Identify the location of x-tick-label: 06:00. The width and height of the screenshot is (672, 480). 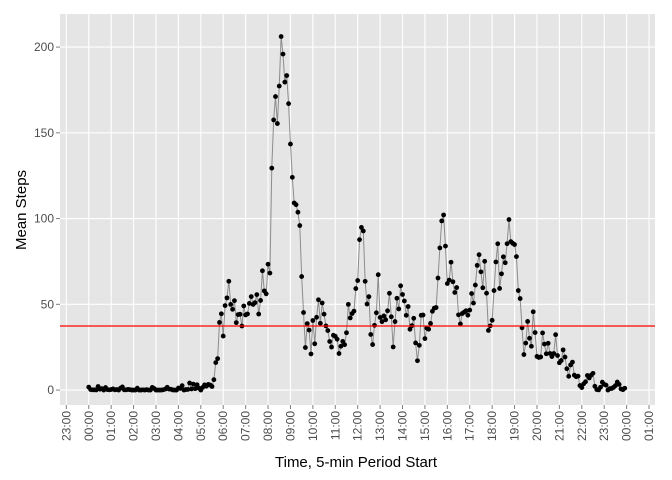
(223, 426).